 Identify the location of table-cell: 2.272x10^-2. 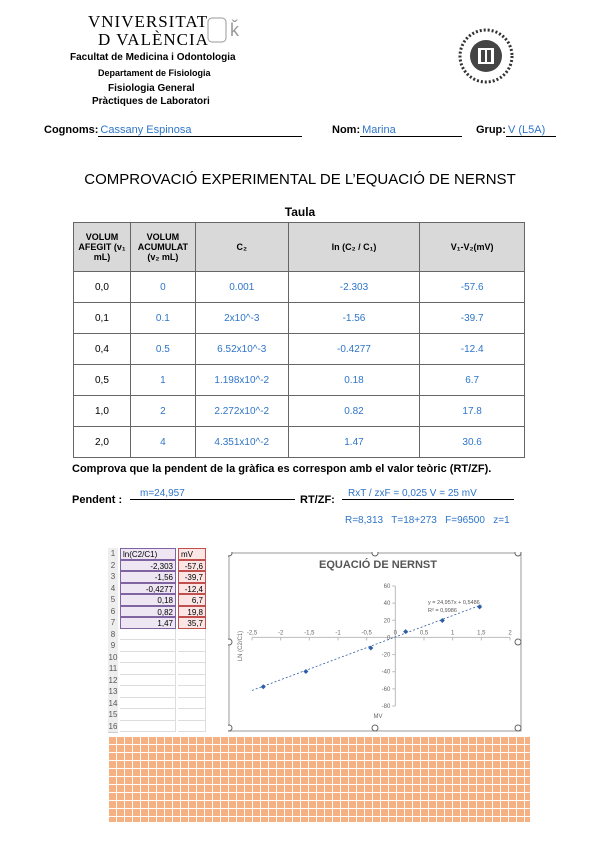
(241, 411).